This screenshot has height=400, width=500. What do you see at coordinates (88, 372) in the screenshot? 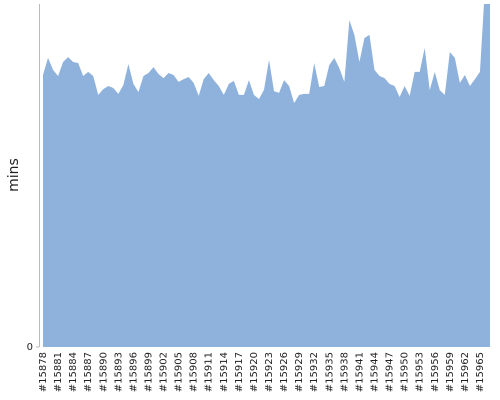
I see `x-tick-label: #15887` at bounding box center [88, 372].